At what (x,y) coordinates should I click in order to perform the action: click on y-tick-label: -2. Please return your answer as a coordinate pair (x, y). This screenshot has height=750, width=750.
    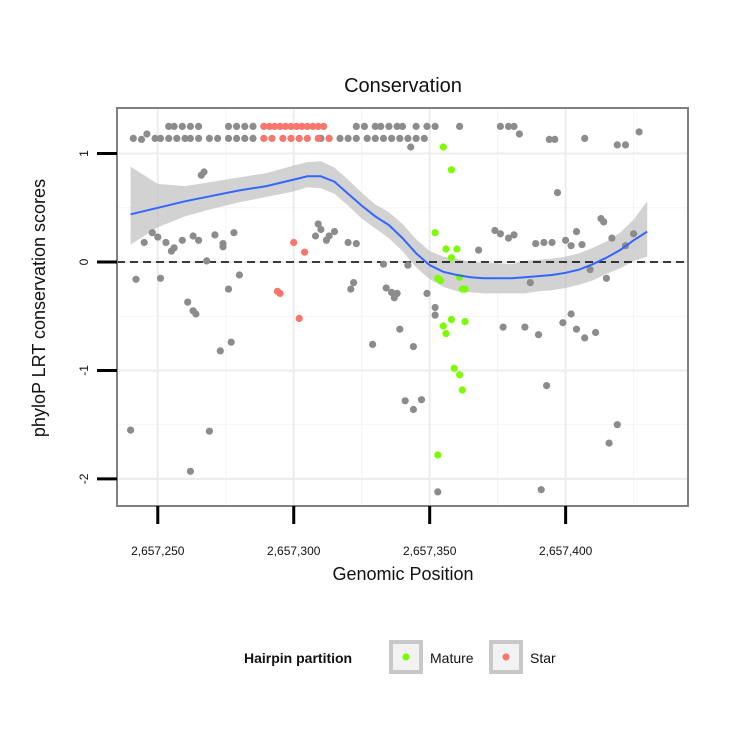
    Looking at the image, I should click on (84, 478).